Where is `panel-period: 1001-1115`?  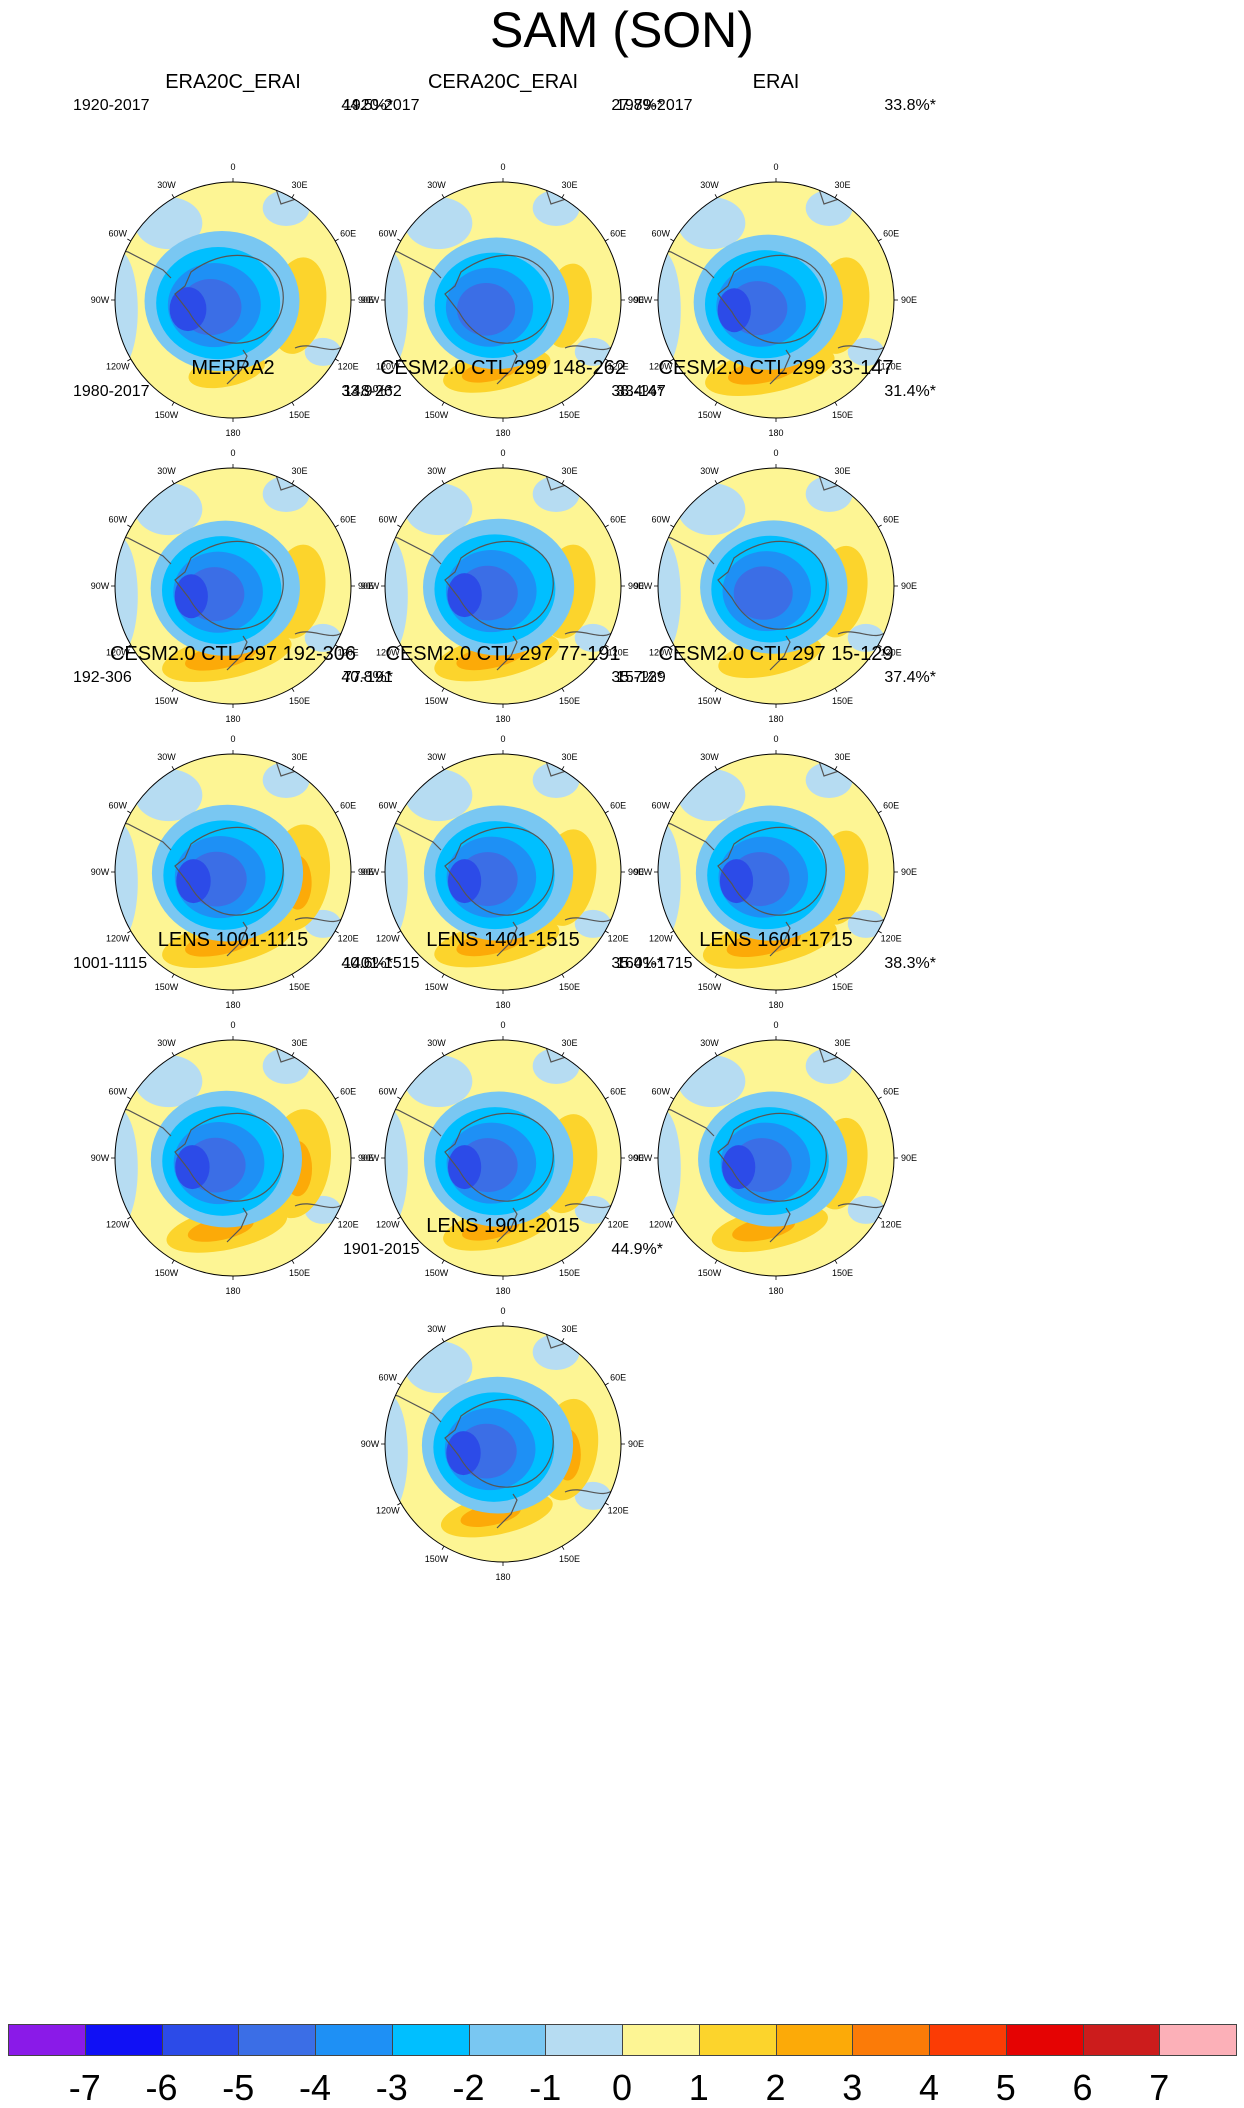
panel-period: 1001-1115 is located at coordinates (110, 963).